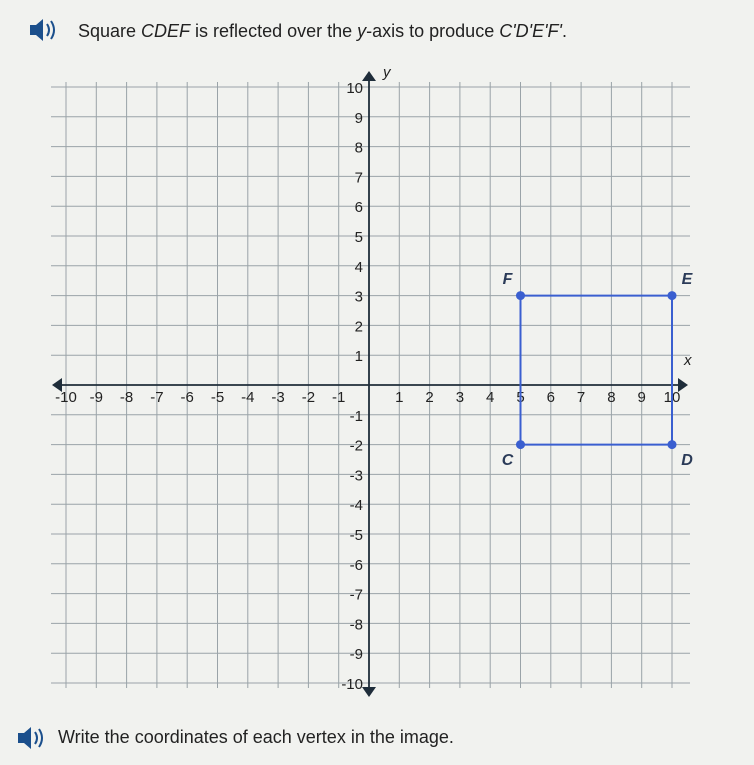 Image resolution: width=754 pixels, height=765 pixels. What do you see at coordinates (273, 31) in the screenshot?
I see `question-segment: is reflected over the` at bounding box center [273, 31].